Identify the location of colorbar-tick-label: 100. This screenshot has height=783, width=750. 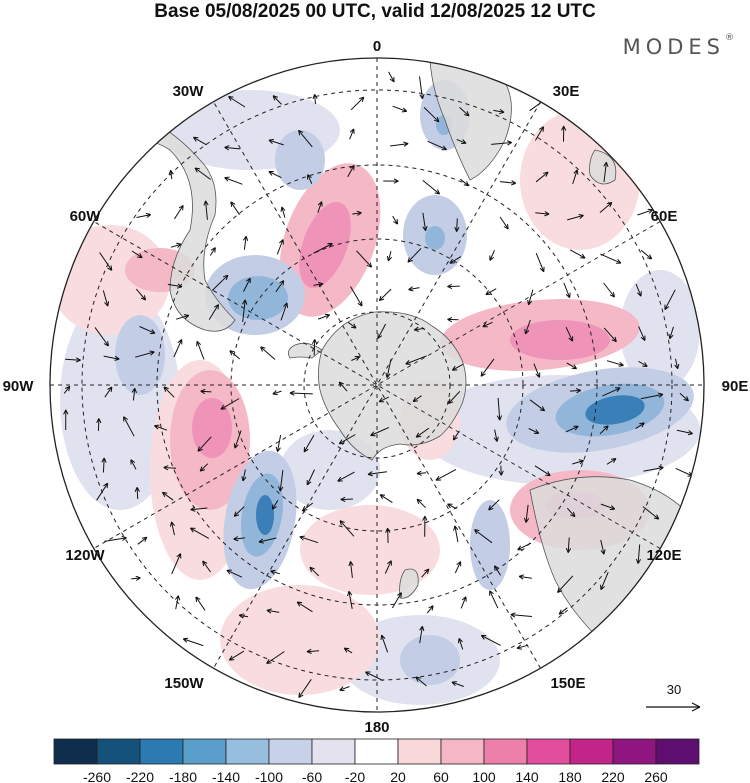
(484, 776).